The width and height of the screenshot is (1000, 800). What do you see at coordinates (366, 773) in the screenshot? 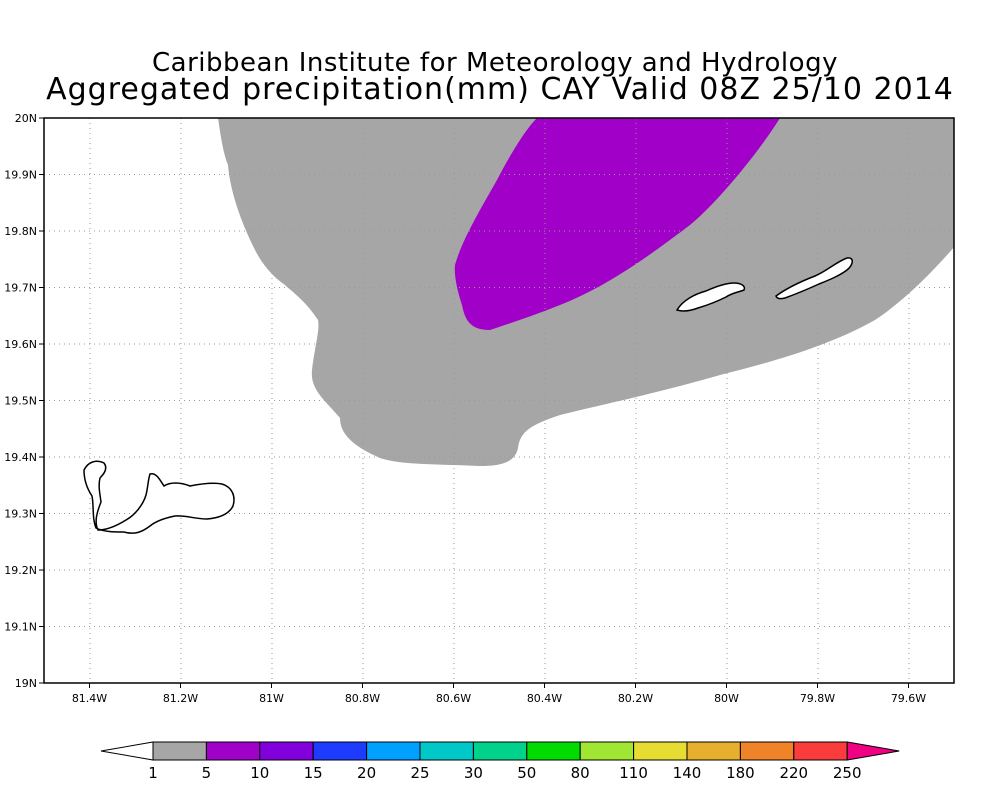
I see `colorbar-label: 20` at bounding box center [366, 773].